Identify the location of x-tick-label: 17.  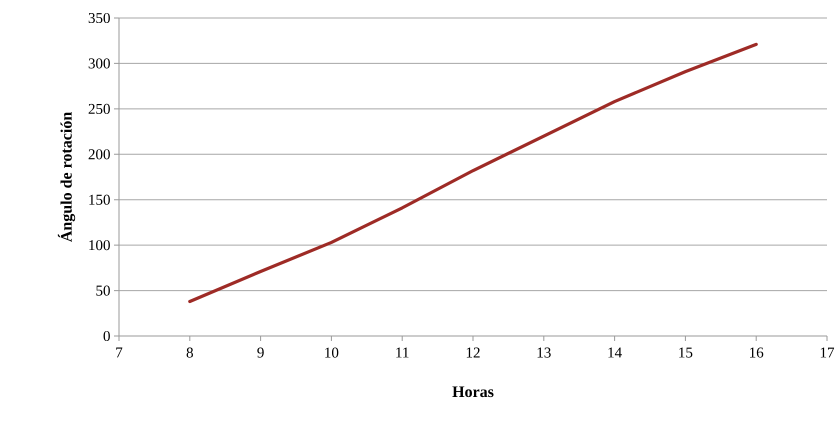
(827, 353).